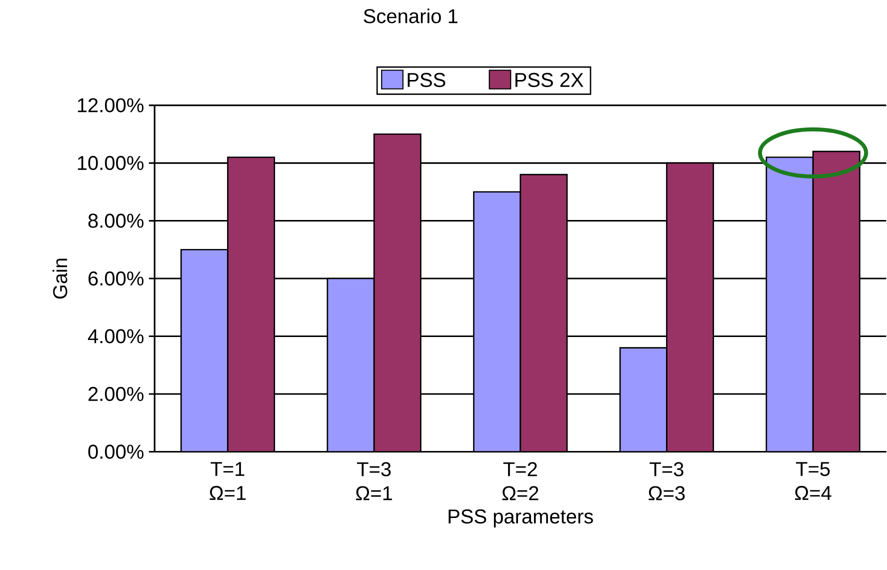  What do you see at coordinates (520, 519) in the screenshot?
I see `x-axis-title: PSS parameters` at bounding box center [520, 519].